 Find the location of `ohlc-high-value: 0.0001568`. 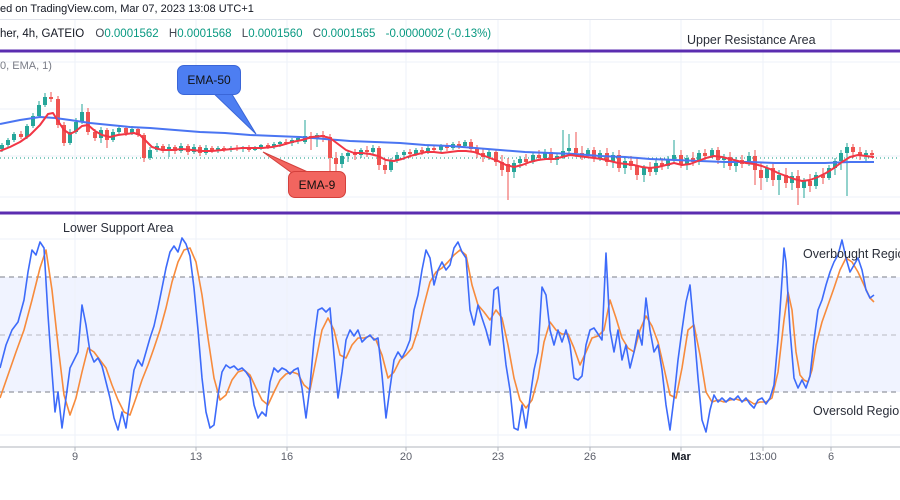

ohlc-high-value: 0.0001568 is located at coordinates (204, 34).